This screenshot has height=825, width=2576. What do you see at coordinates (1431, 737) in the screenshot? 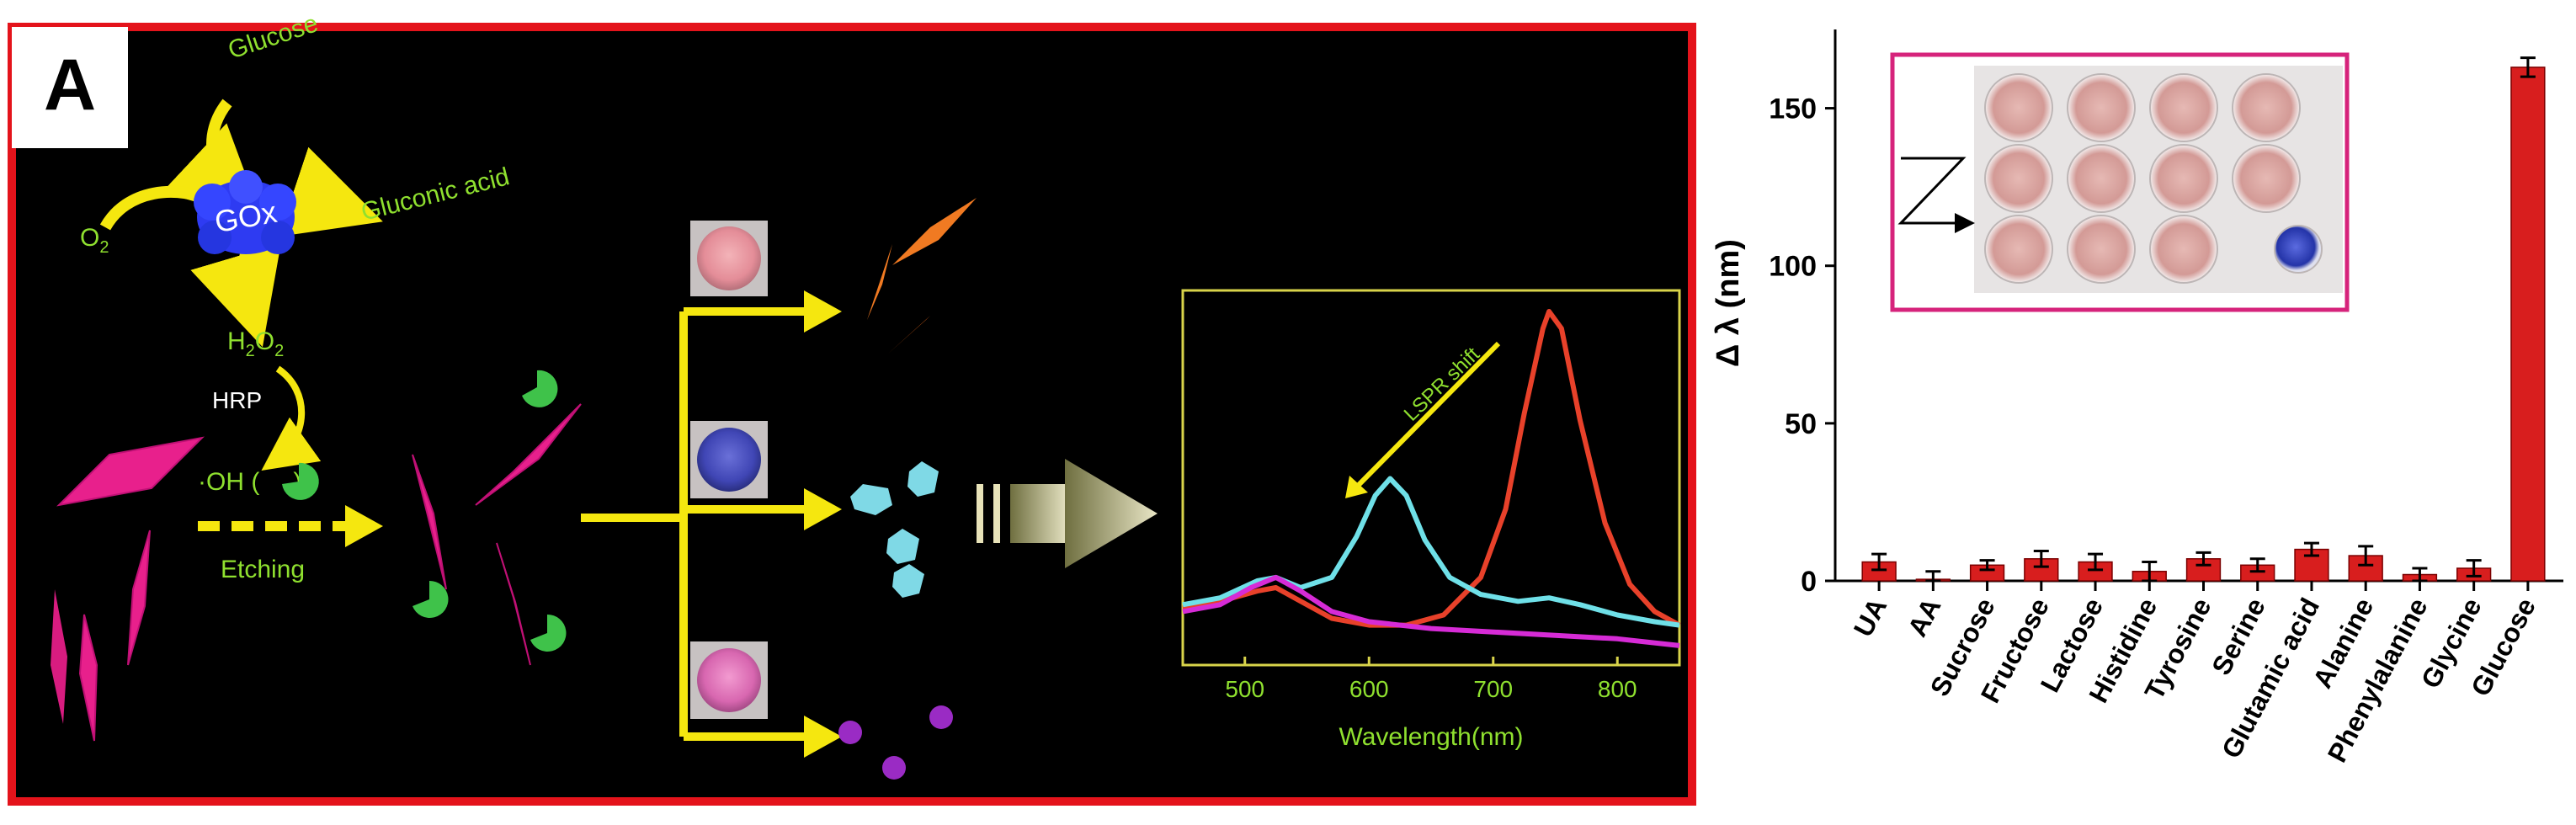
I see `inner-xlabel: Wavelength(nm)` at bounding box center [1431, 737].